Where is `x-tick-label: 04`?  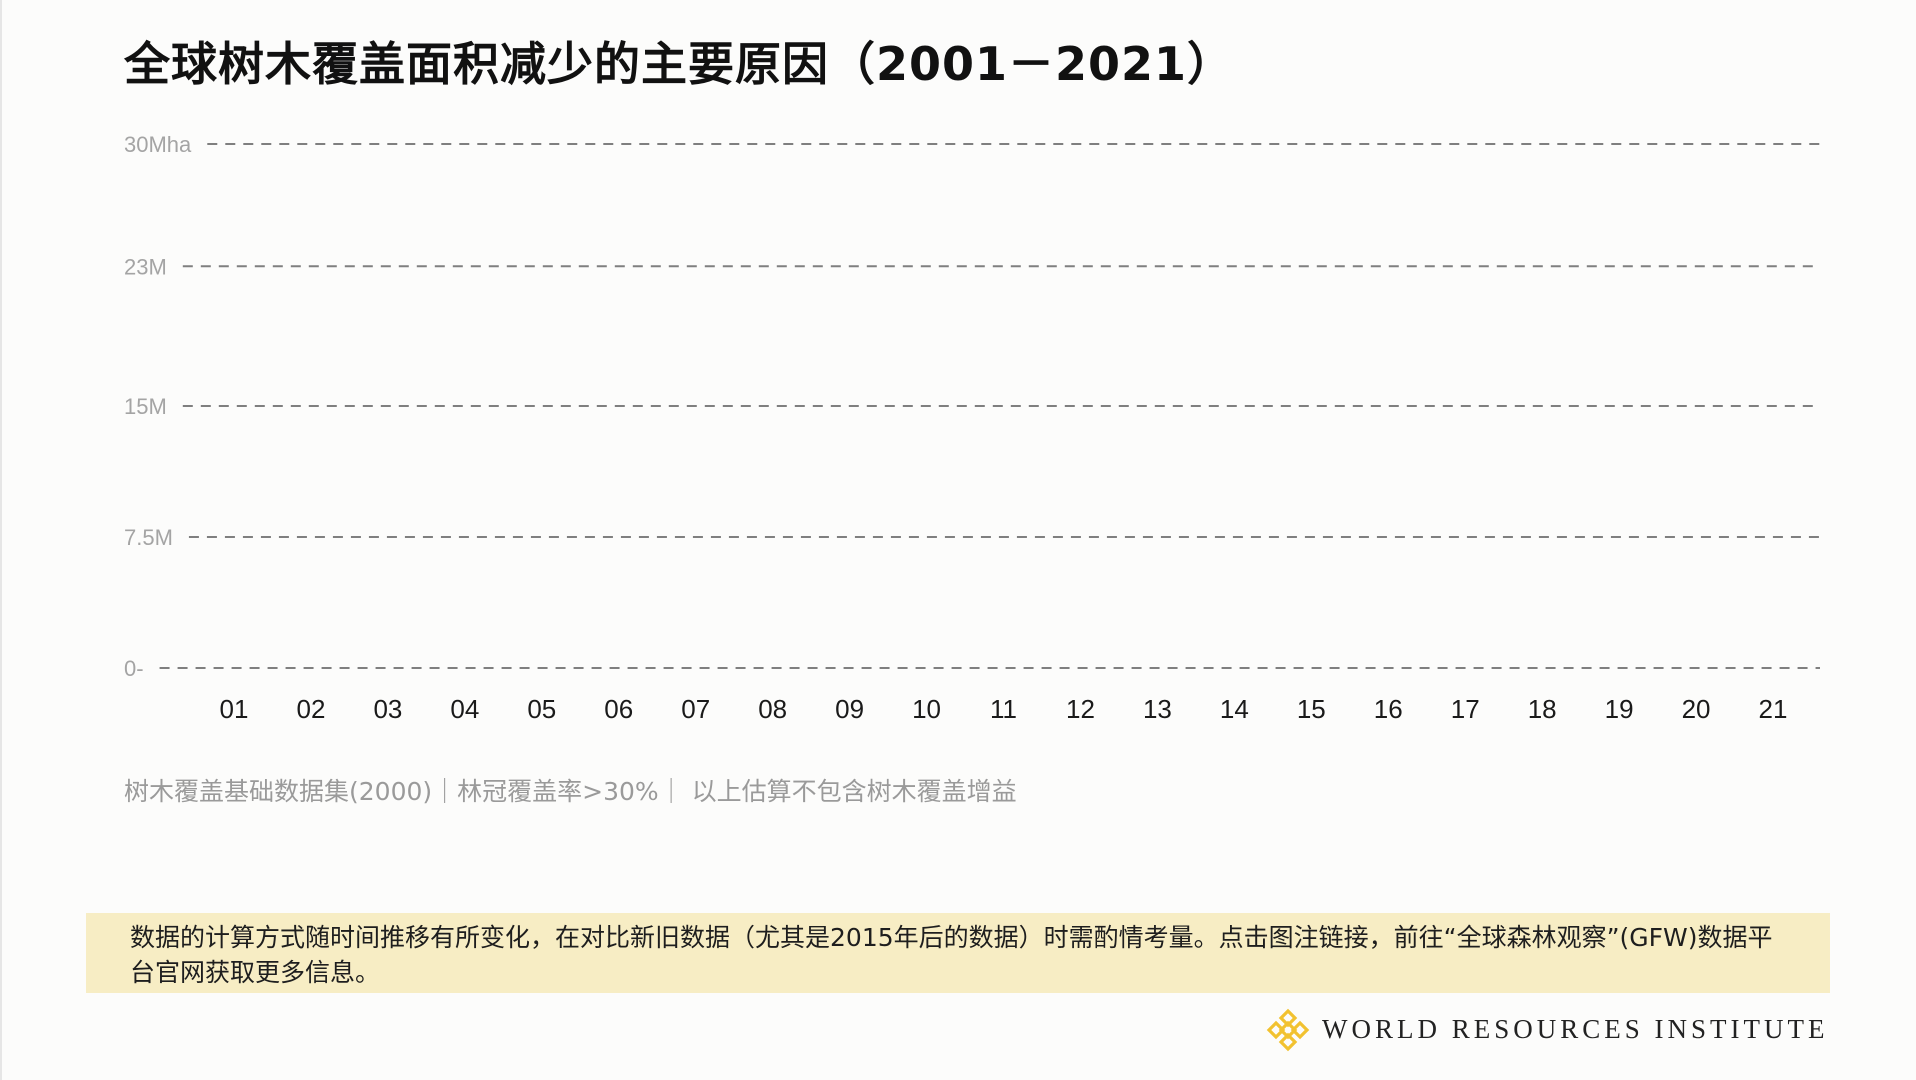 x-tick-label: 04 is located at coordinates (464, 709).